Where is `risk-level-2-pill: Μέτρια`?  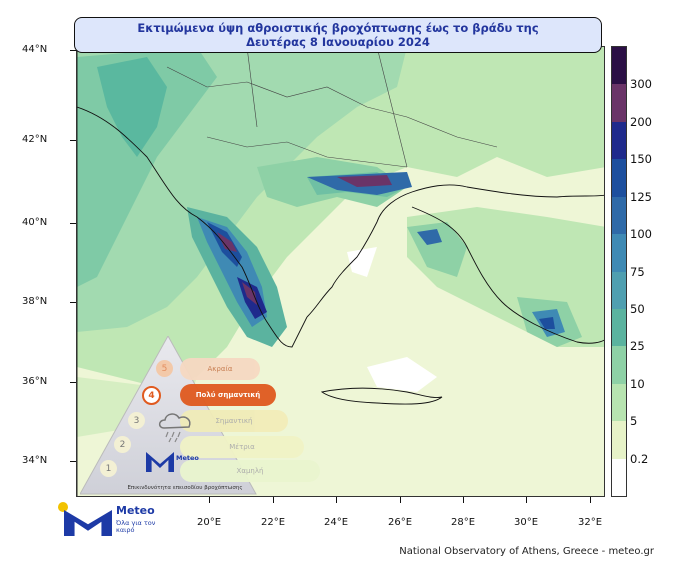 risk-level-2-pill: Μέτρια is located at coordinates (242, 447).